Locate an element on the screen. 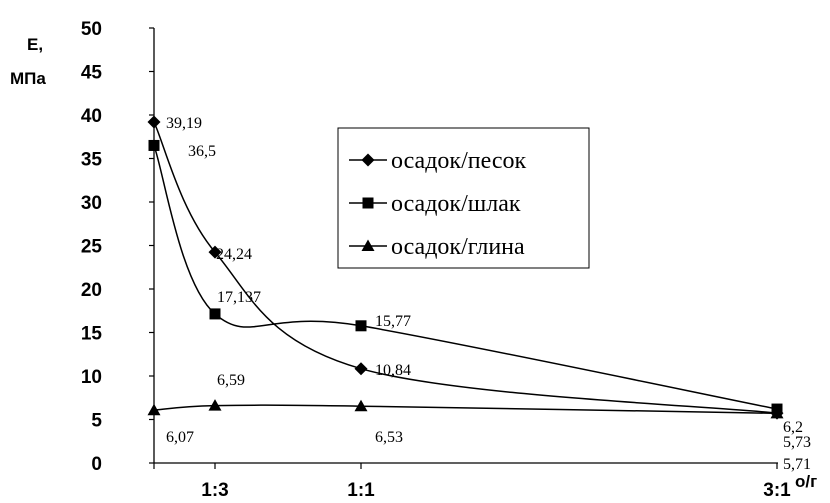 This screenshot has width=830, height=503. data-label: 10,84 is located at coordinates (393, 370).